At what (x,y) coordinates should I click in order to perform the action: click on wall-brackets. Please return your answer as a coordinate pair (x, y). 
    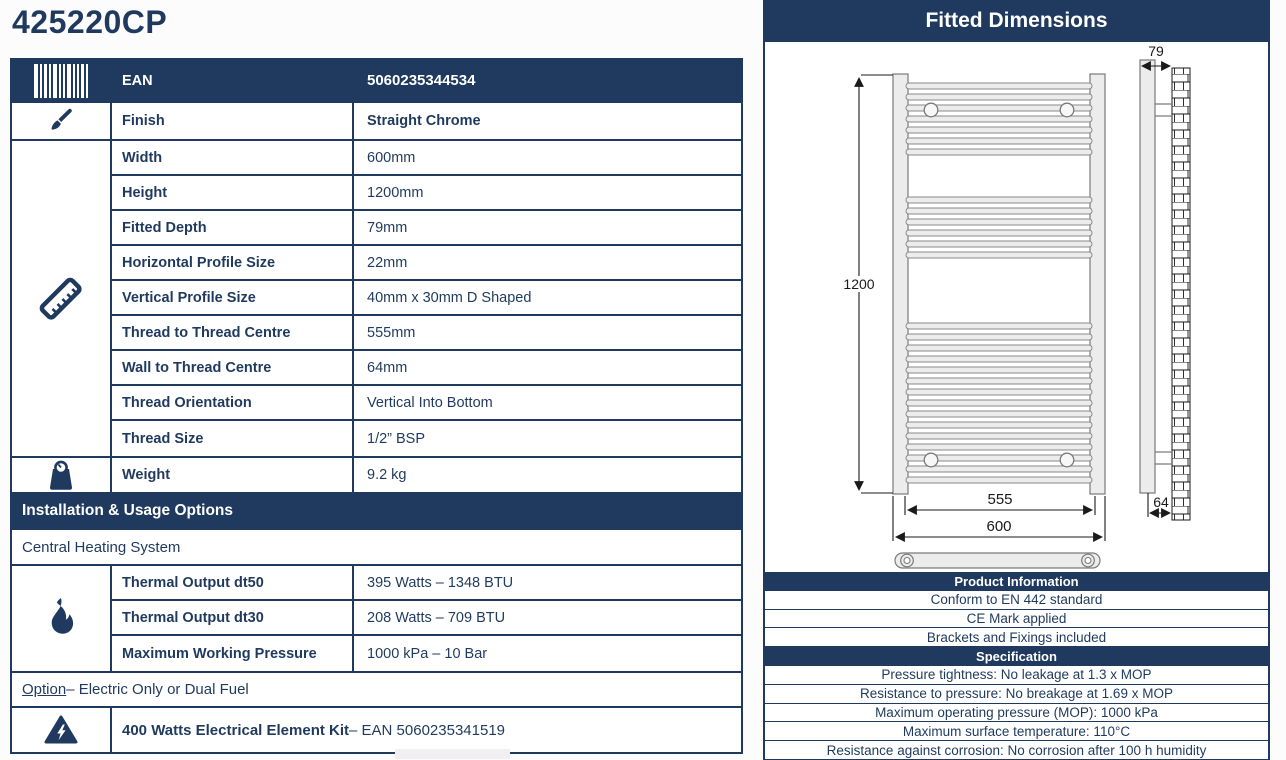
    Looking at the image, I should click on (1163, 284).